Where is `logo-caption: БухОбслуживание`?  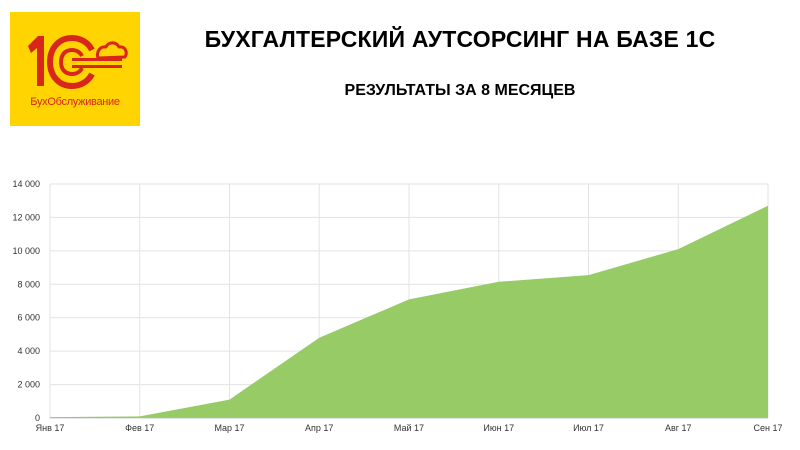
logo-caption: БухОбслуживание is located at coordinates (75, 102).